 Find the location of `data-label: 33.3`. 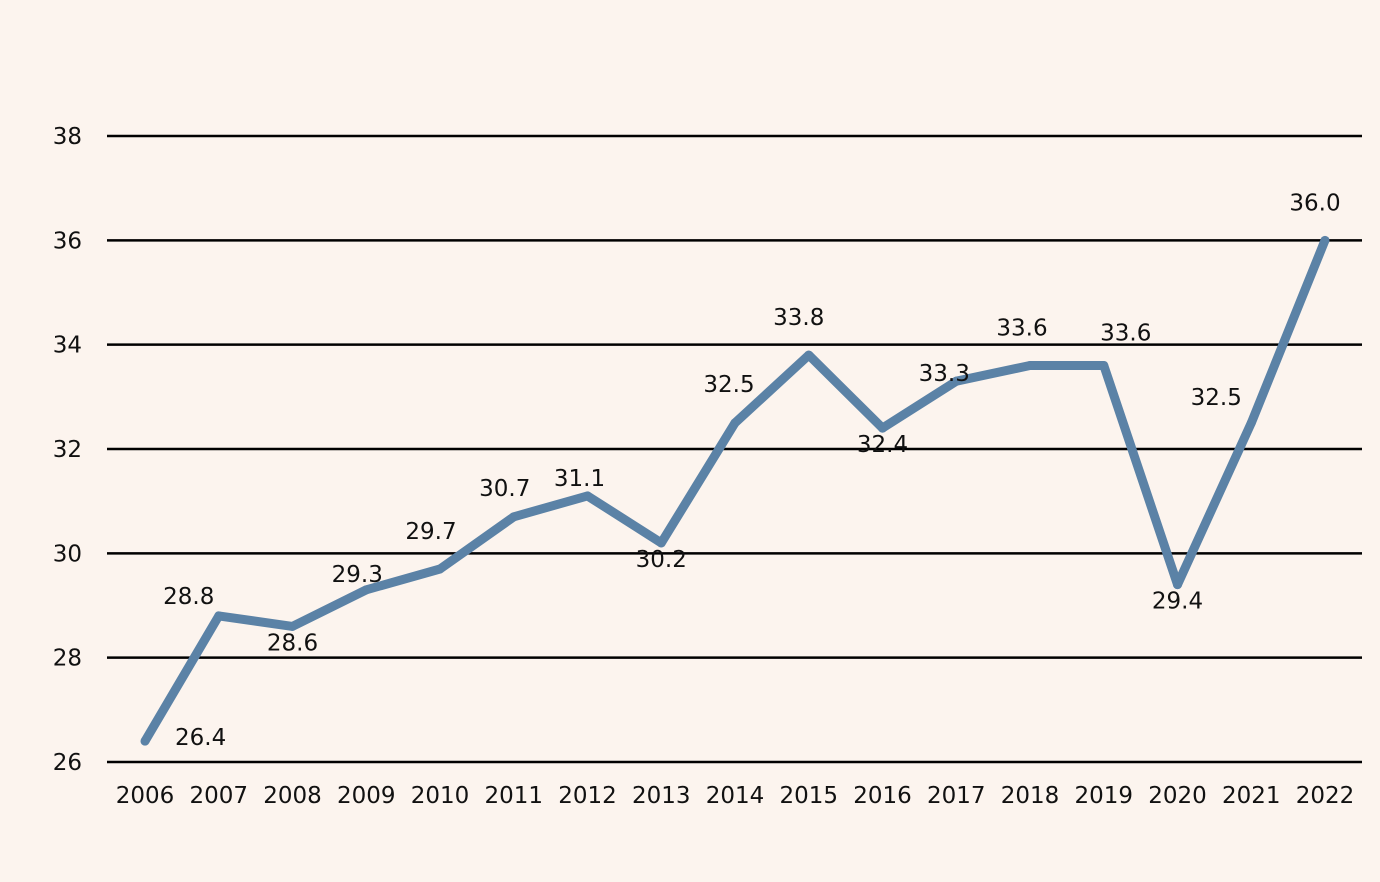

data-label: 33.3 is located at coordinates (944, 374).